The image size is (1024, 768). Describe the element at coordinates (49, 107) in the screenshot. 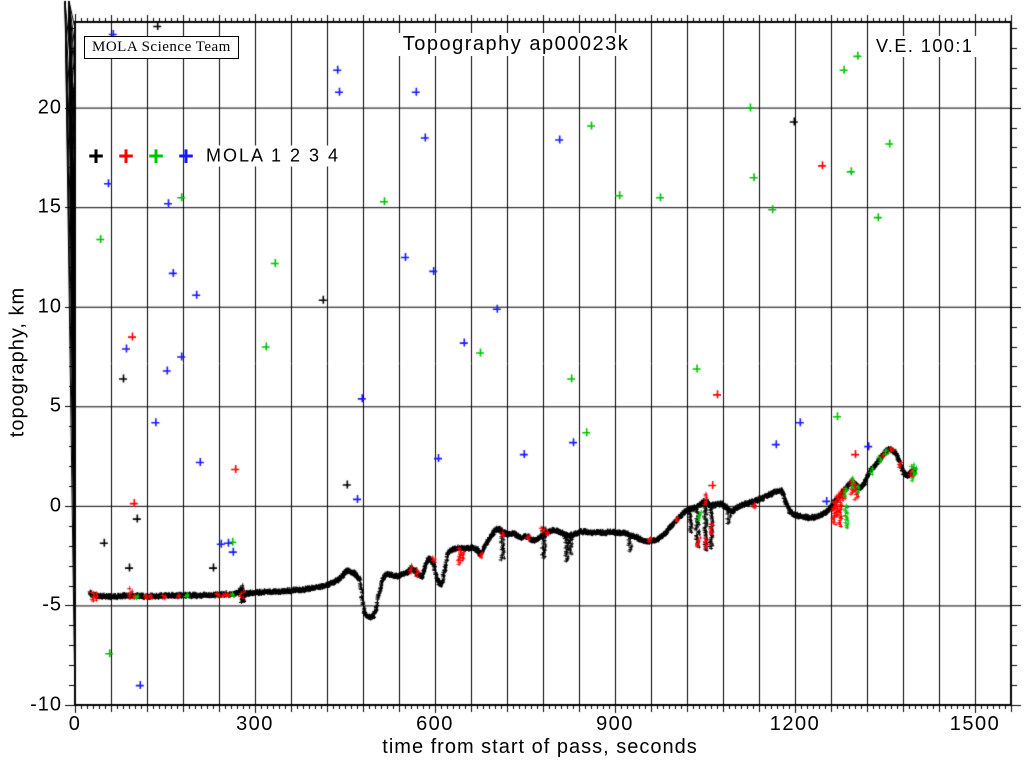

I see `y-tick-label: 20` at that location.